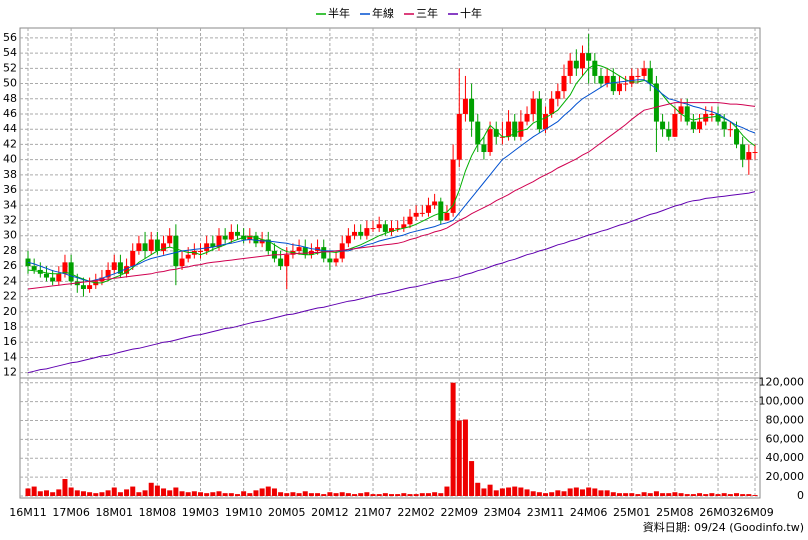 The image size is (808, 540). What do you see at coordinates (718, 512) in the screenshot?
I see `x-tick-label: 26M03` at bounding box center [718, 512].